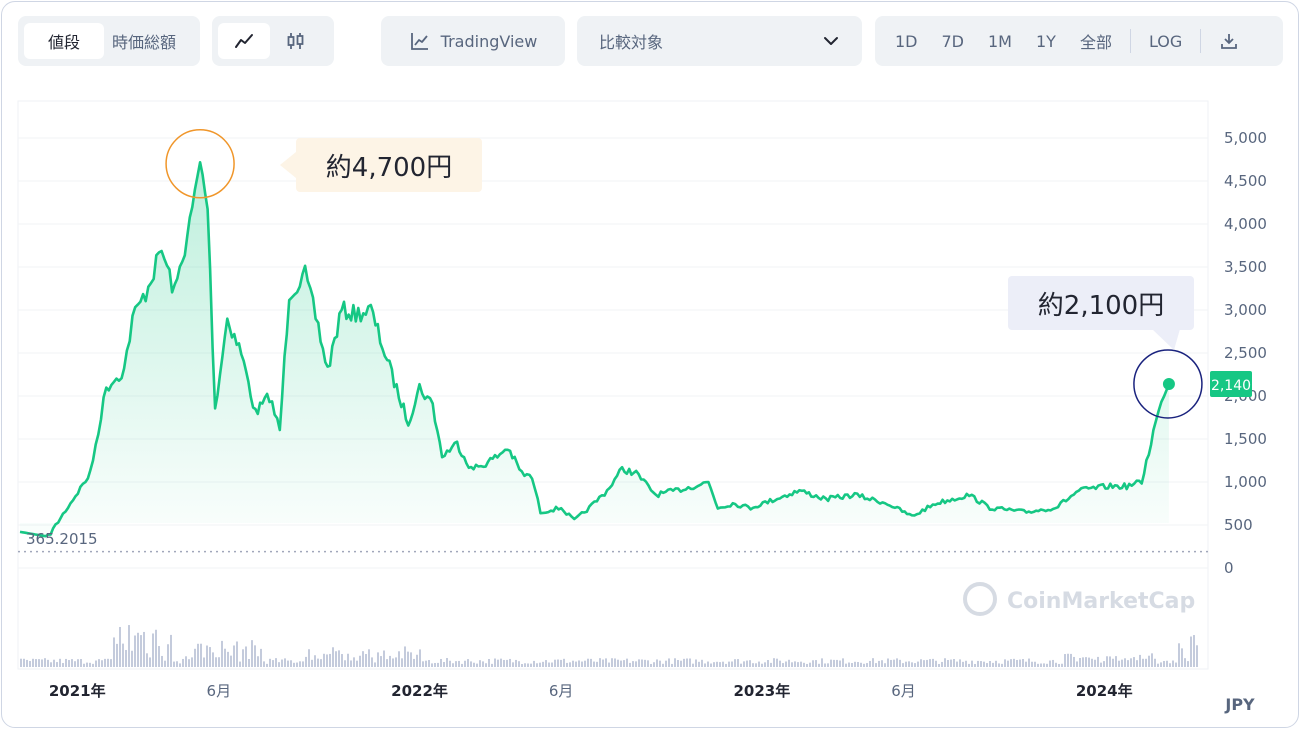  I want to click on currency-label: JPY, so click(1239, 704).